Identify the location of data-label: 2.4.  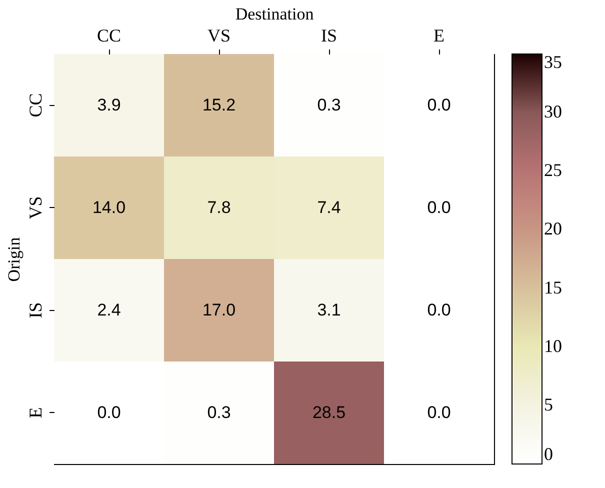
(109, 310).